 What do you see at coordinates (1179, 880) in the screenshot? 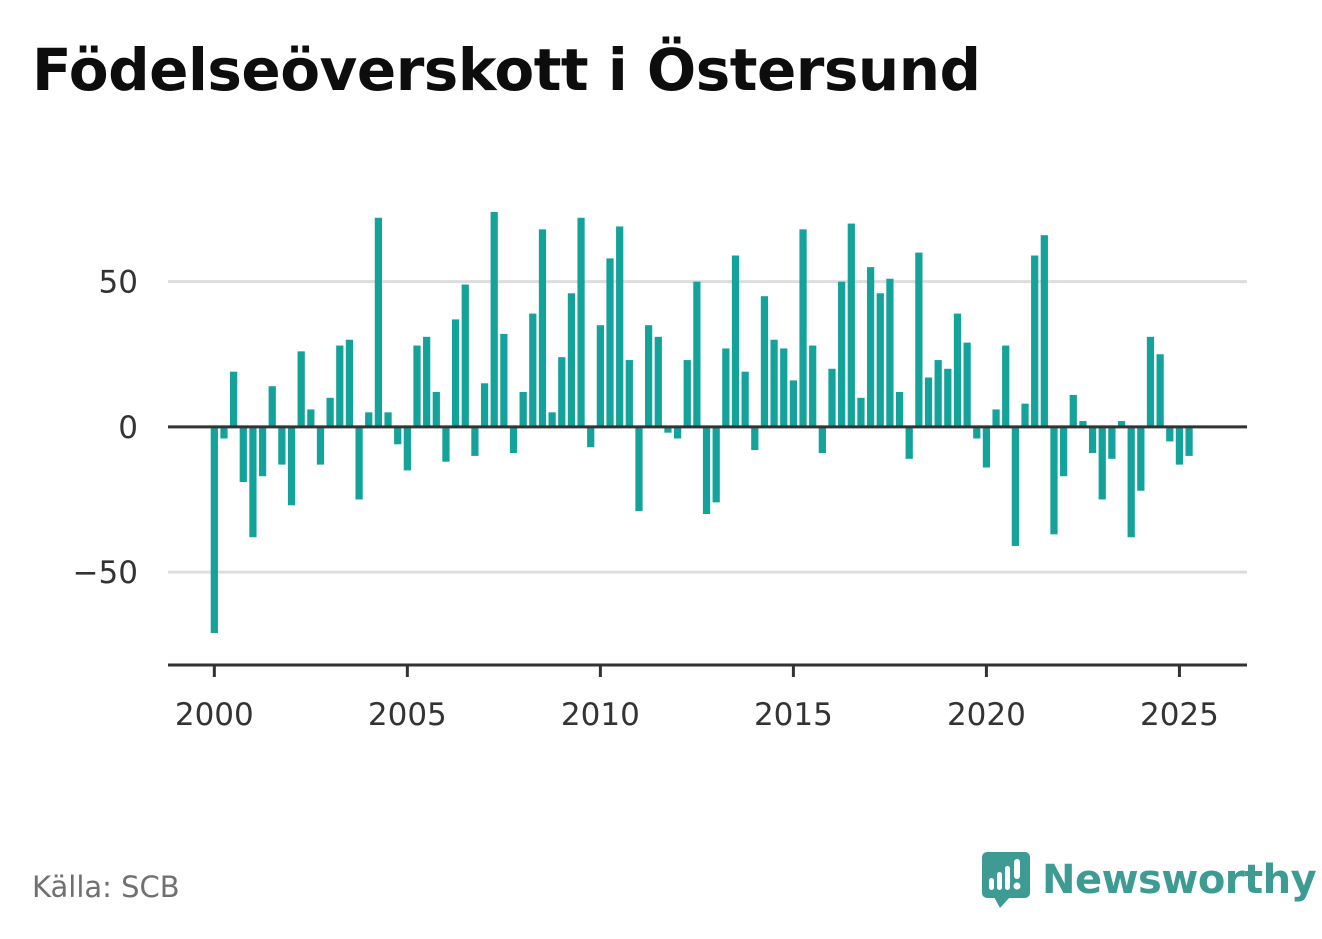
I see `brand-name: Newsworthy` at bounding box center [1179, 880].